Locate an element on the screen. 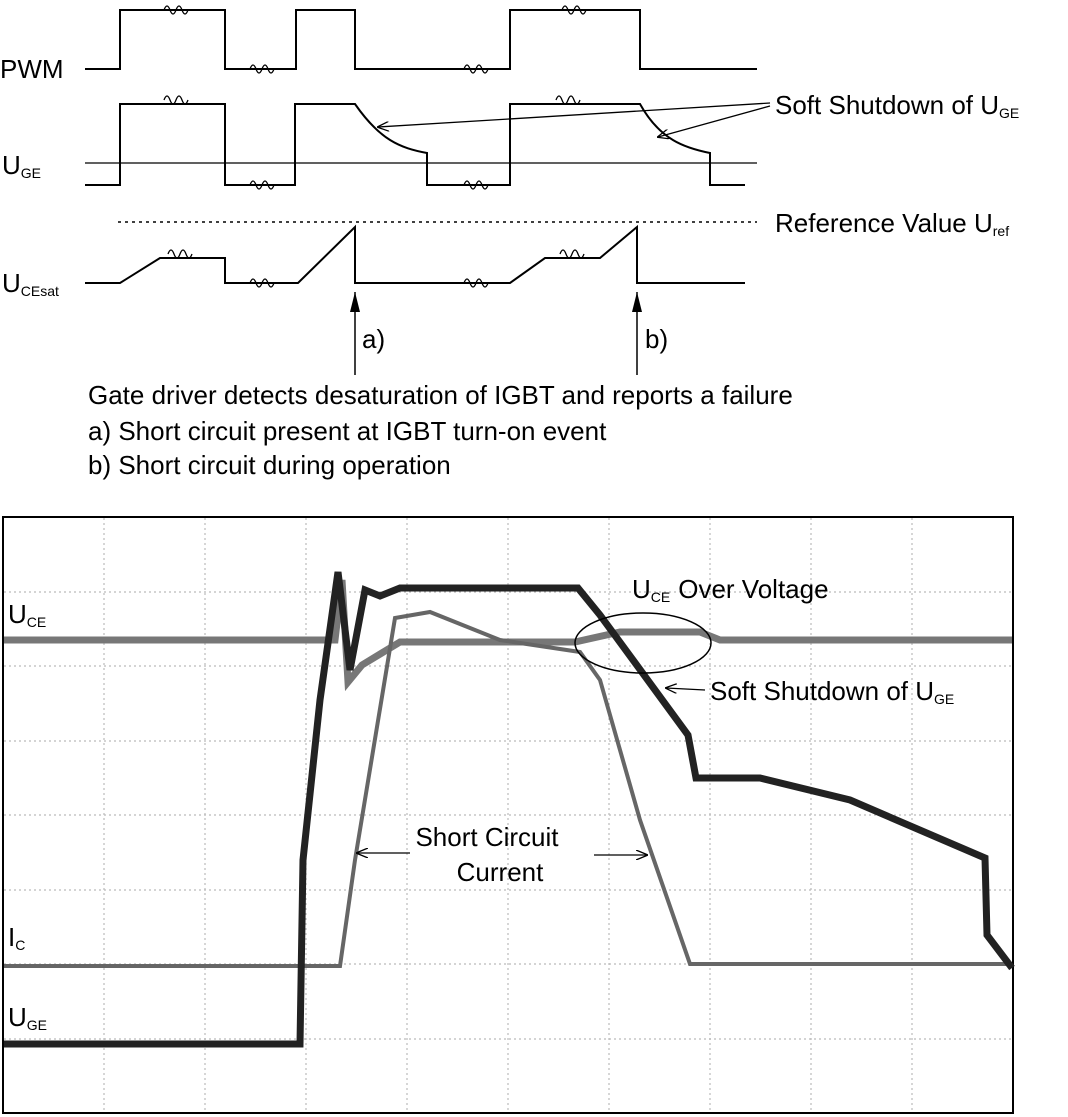  uce-waveform is located at coordinates (415, 254).